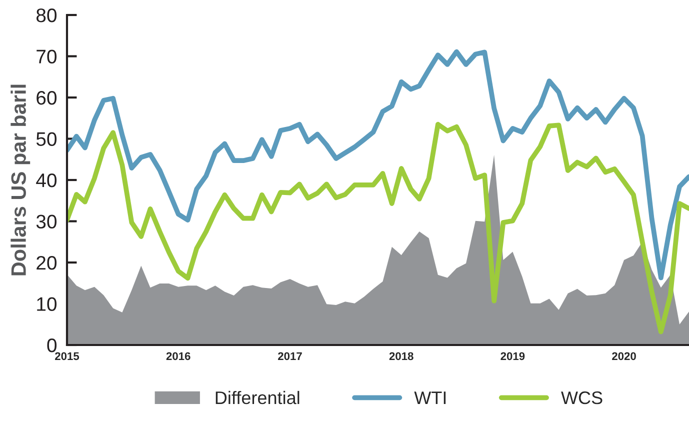  What do you see at coordinates (46, 263) in the screenshot?
I see `y-tick-label: 20` at bounding box center [46, 263].